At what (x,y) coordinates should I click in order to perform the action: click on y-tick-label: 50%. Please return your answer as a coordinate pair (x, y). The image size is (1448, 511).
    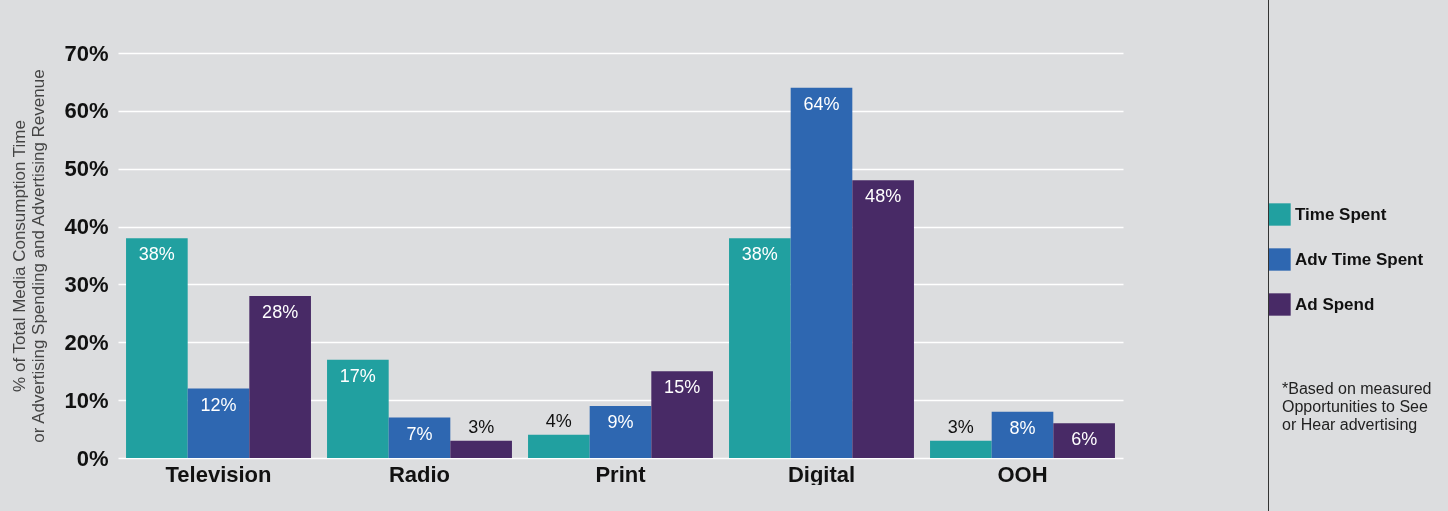
    Looking at the image, I should click on (86, 169).